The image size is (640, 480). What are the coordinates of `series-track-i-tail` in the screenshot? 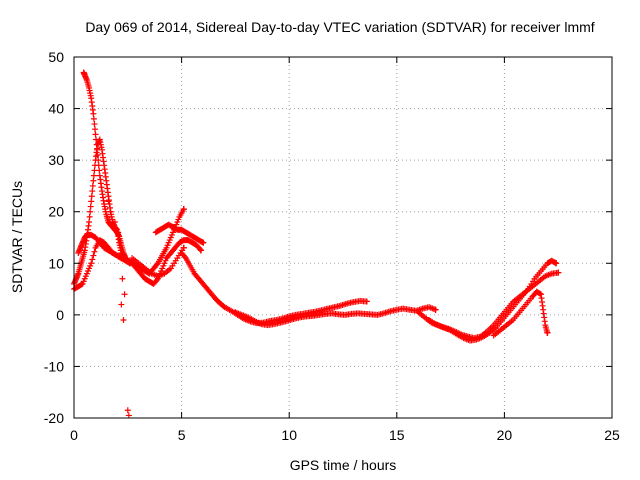 It's located at (520, 313).